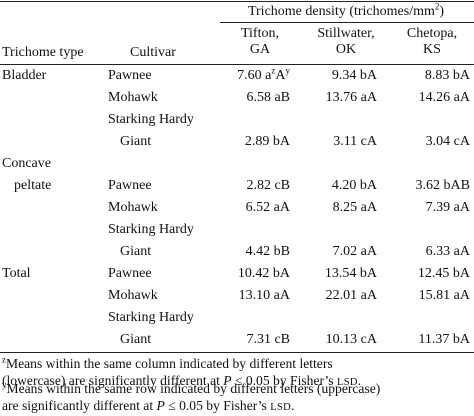  I want to click on cell-value: 13.54 bA, so click(350, 273).